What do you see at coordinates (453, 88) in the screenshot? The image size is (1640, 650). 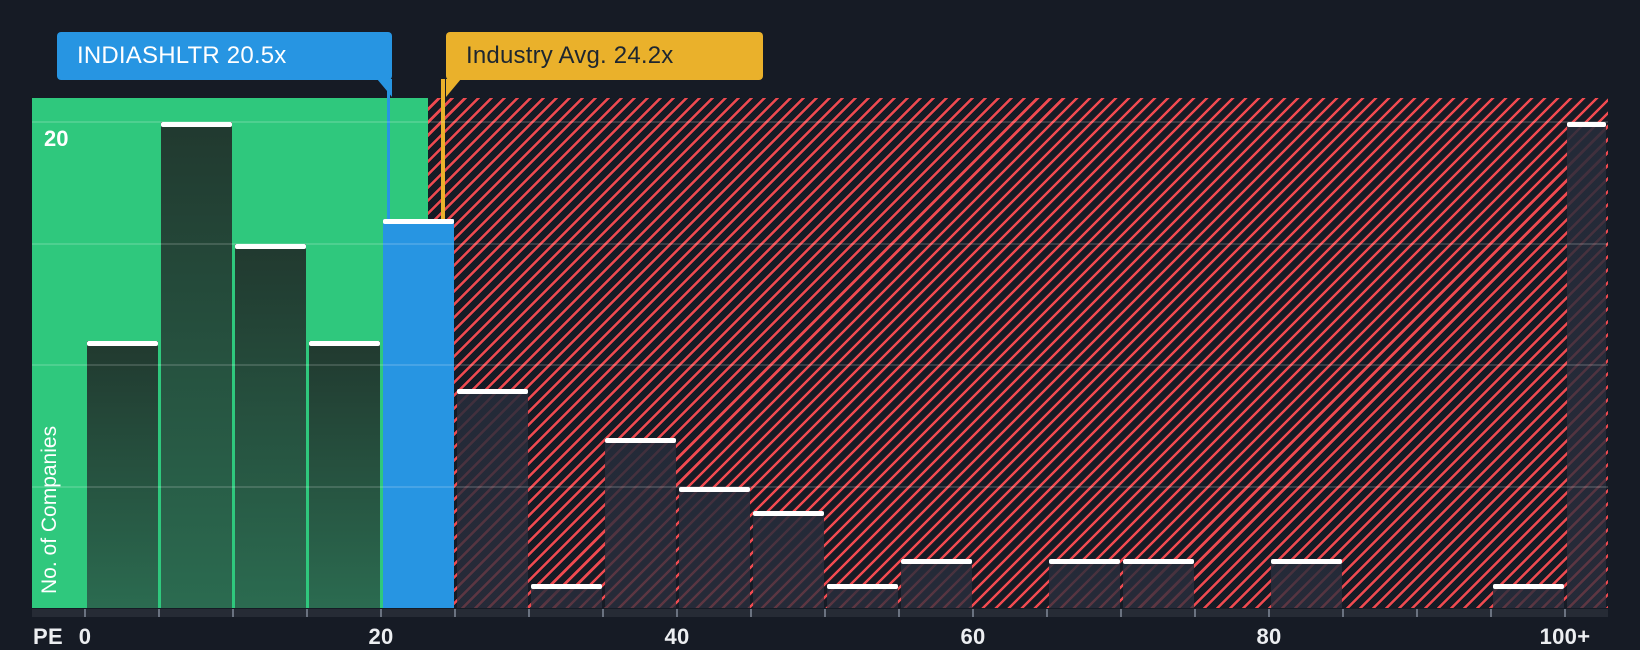 I see `industry-avg-tooltip-pointer-icon` at bounding box center [453, 88].